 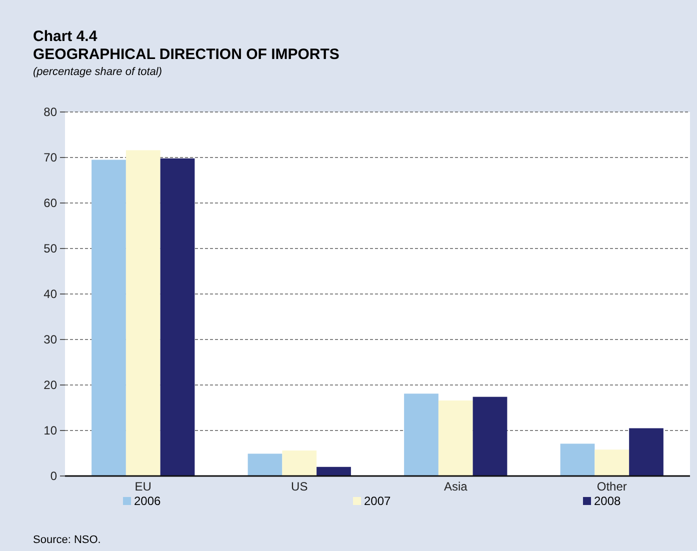 I want to click on legend-label: 2007, so click(x=378, y=501).